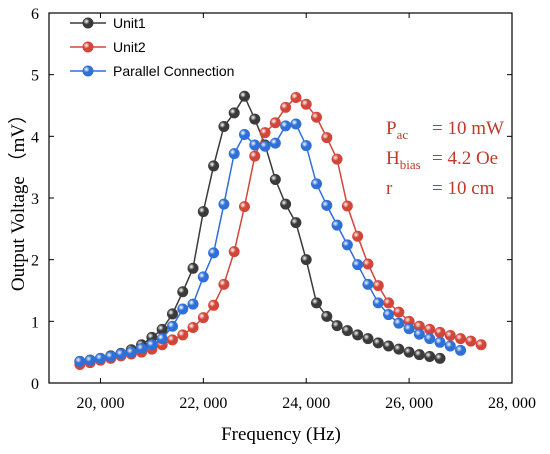 Image resolution: width=550 pixels, height=454 pixels. I want to click on annotation-2: Hbias = 4.2 Oe, so click(442, 160).